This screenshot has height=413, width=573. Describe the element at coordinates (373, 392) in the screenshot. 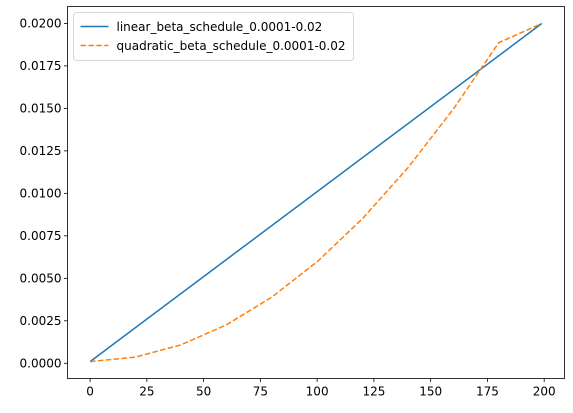

I see `x-tick-label: 125` at that location.